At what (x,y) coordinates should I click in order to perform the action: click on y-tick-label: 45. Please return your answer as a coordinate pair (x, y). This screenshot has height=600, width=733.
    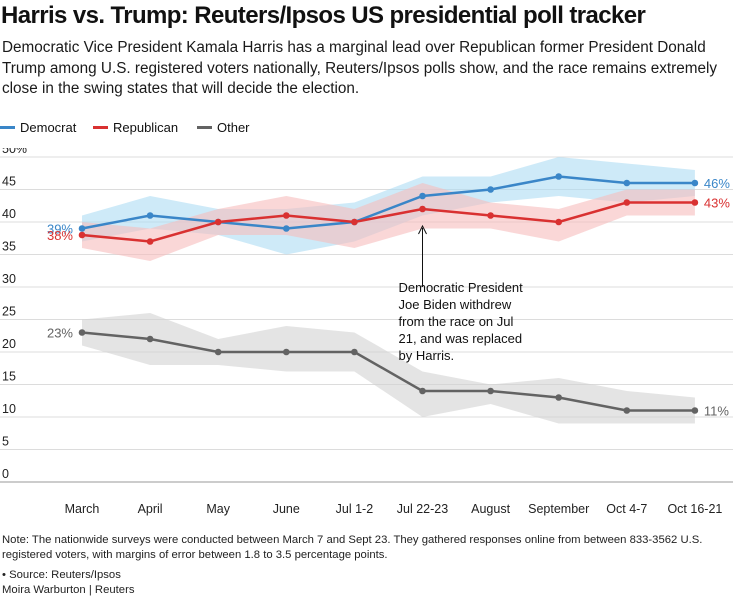
    Looking at the image, I should click on (9, 182).